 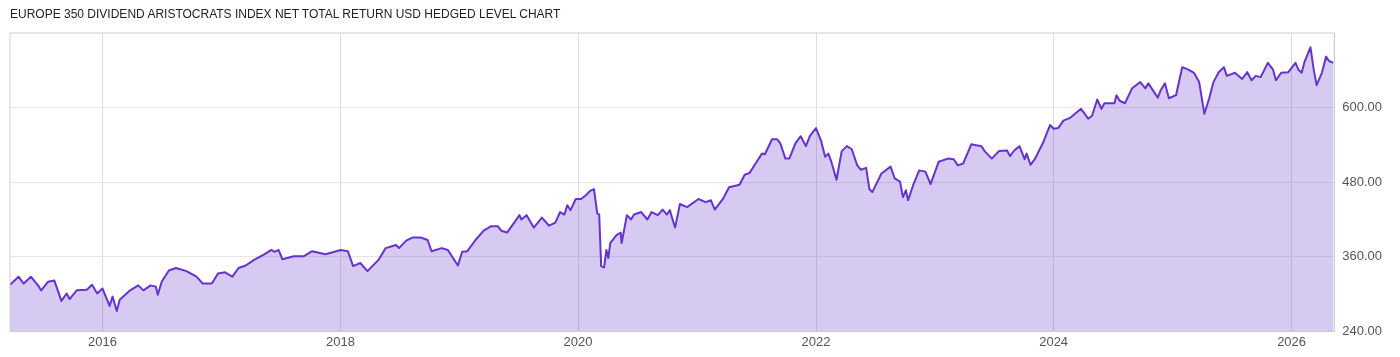 I want to click on y-tick-label: 240.00, so click(x=1362, y=330).